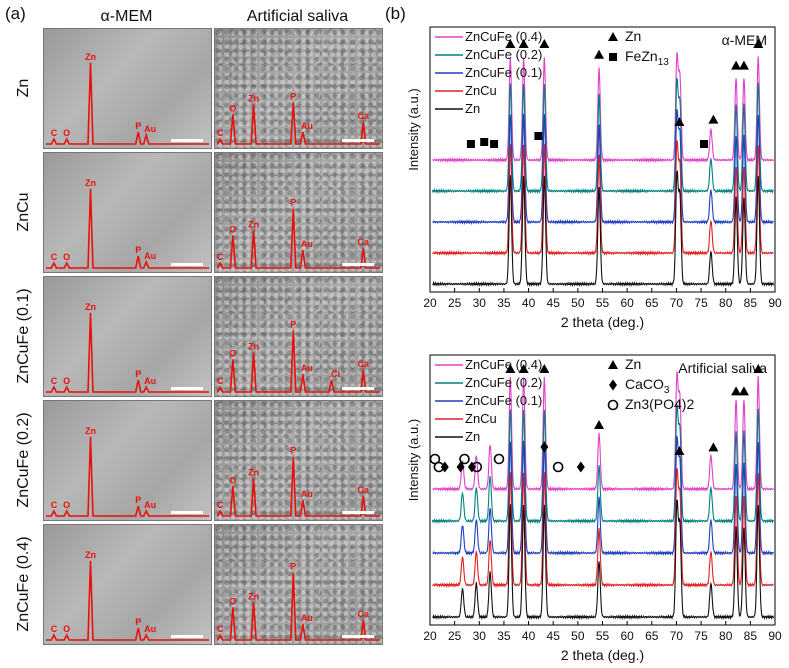 The image size is (789, 668). Describe the element at coordinates (529, 636) in the screenshot. I see `x-tick-label: 40` at that location.